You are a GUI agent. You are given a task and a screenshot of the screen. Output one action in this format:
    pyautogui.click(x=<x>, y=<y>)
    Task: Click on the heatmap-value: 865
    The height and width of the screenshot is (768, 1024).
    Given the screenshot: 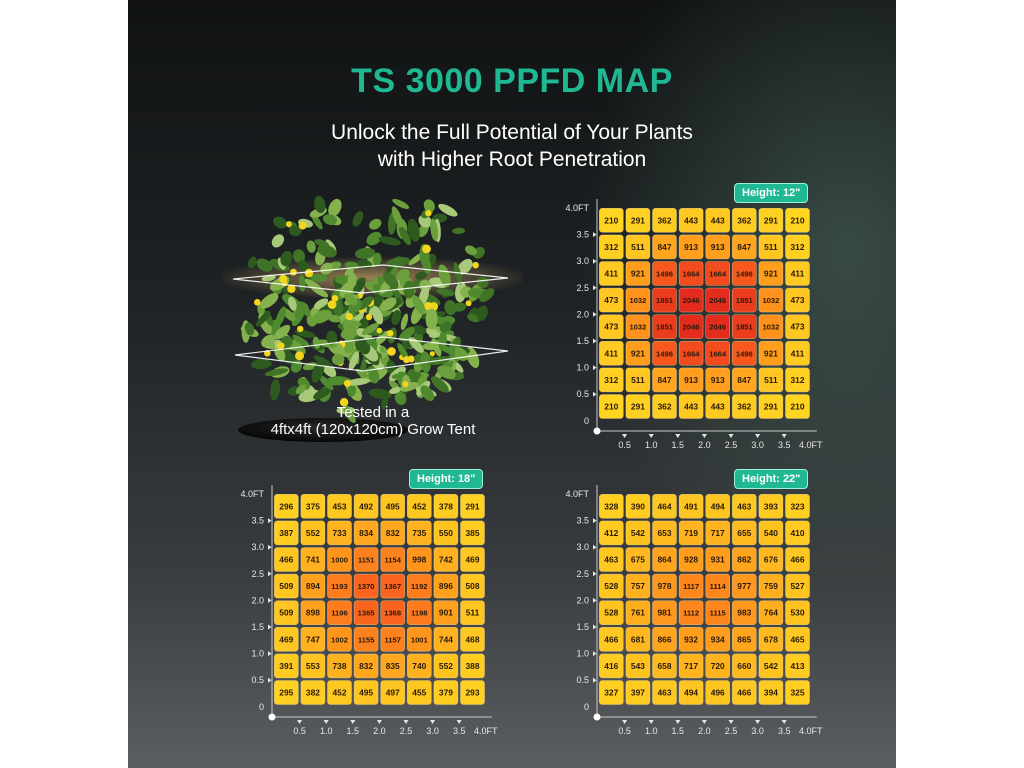 What is the action you would take?
    pyautogui.click(x=744, y=639)
    